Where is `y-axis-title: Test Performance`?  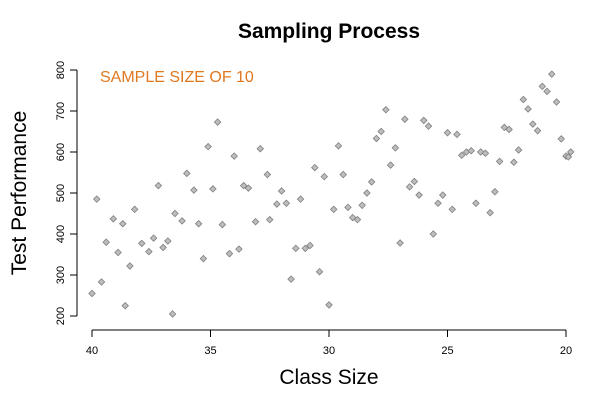 y-axis-title: Test Performance is located at coordinates (19, 193).